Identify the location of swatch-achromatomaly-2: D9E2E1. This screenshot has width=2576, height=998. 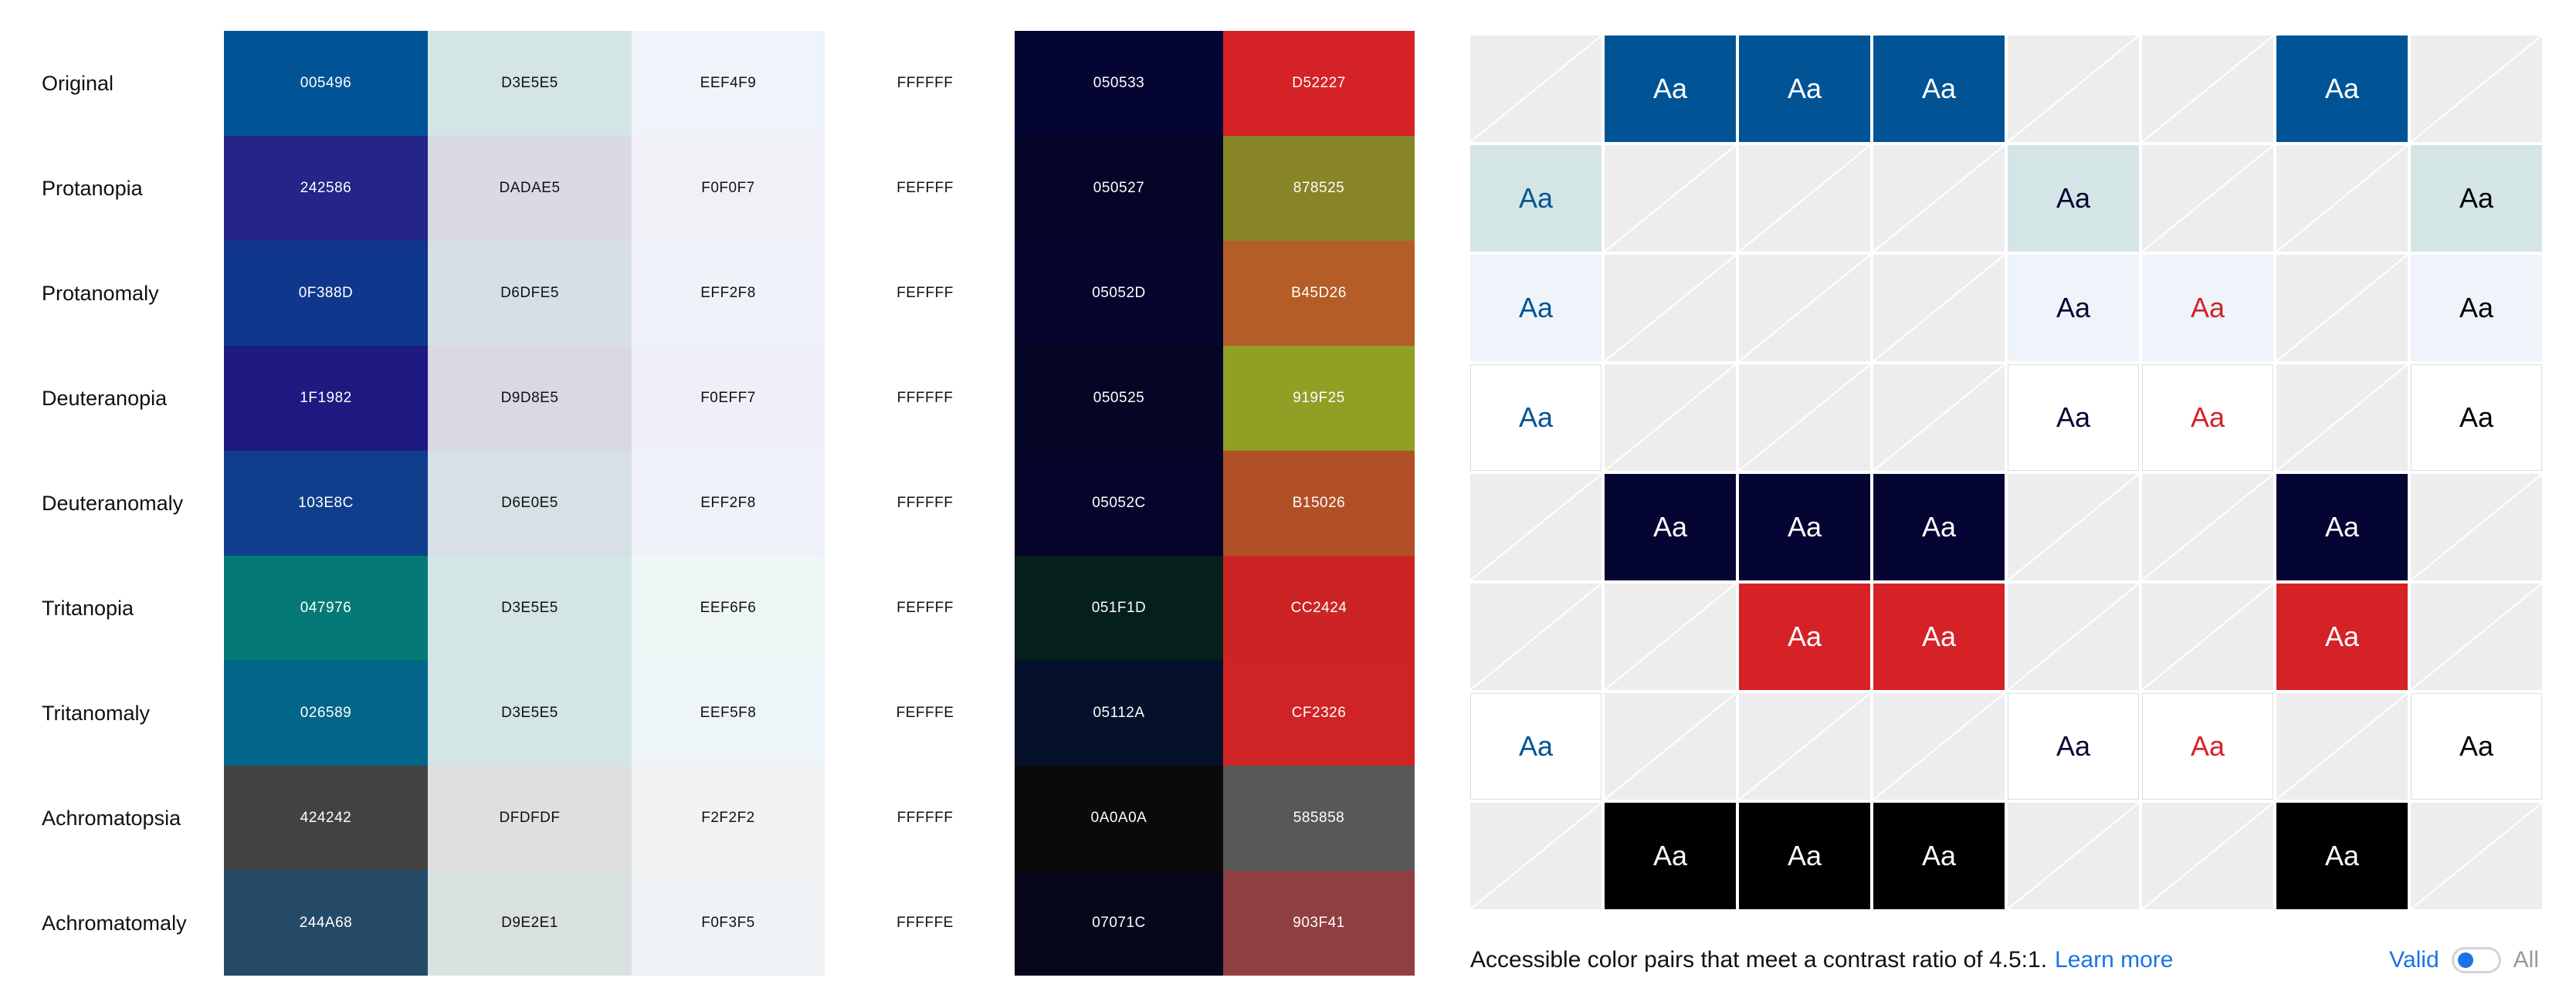
(530, 923).